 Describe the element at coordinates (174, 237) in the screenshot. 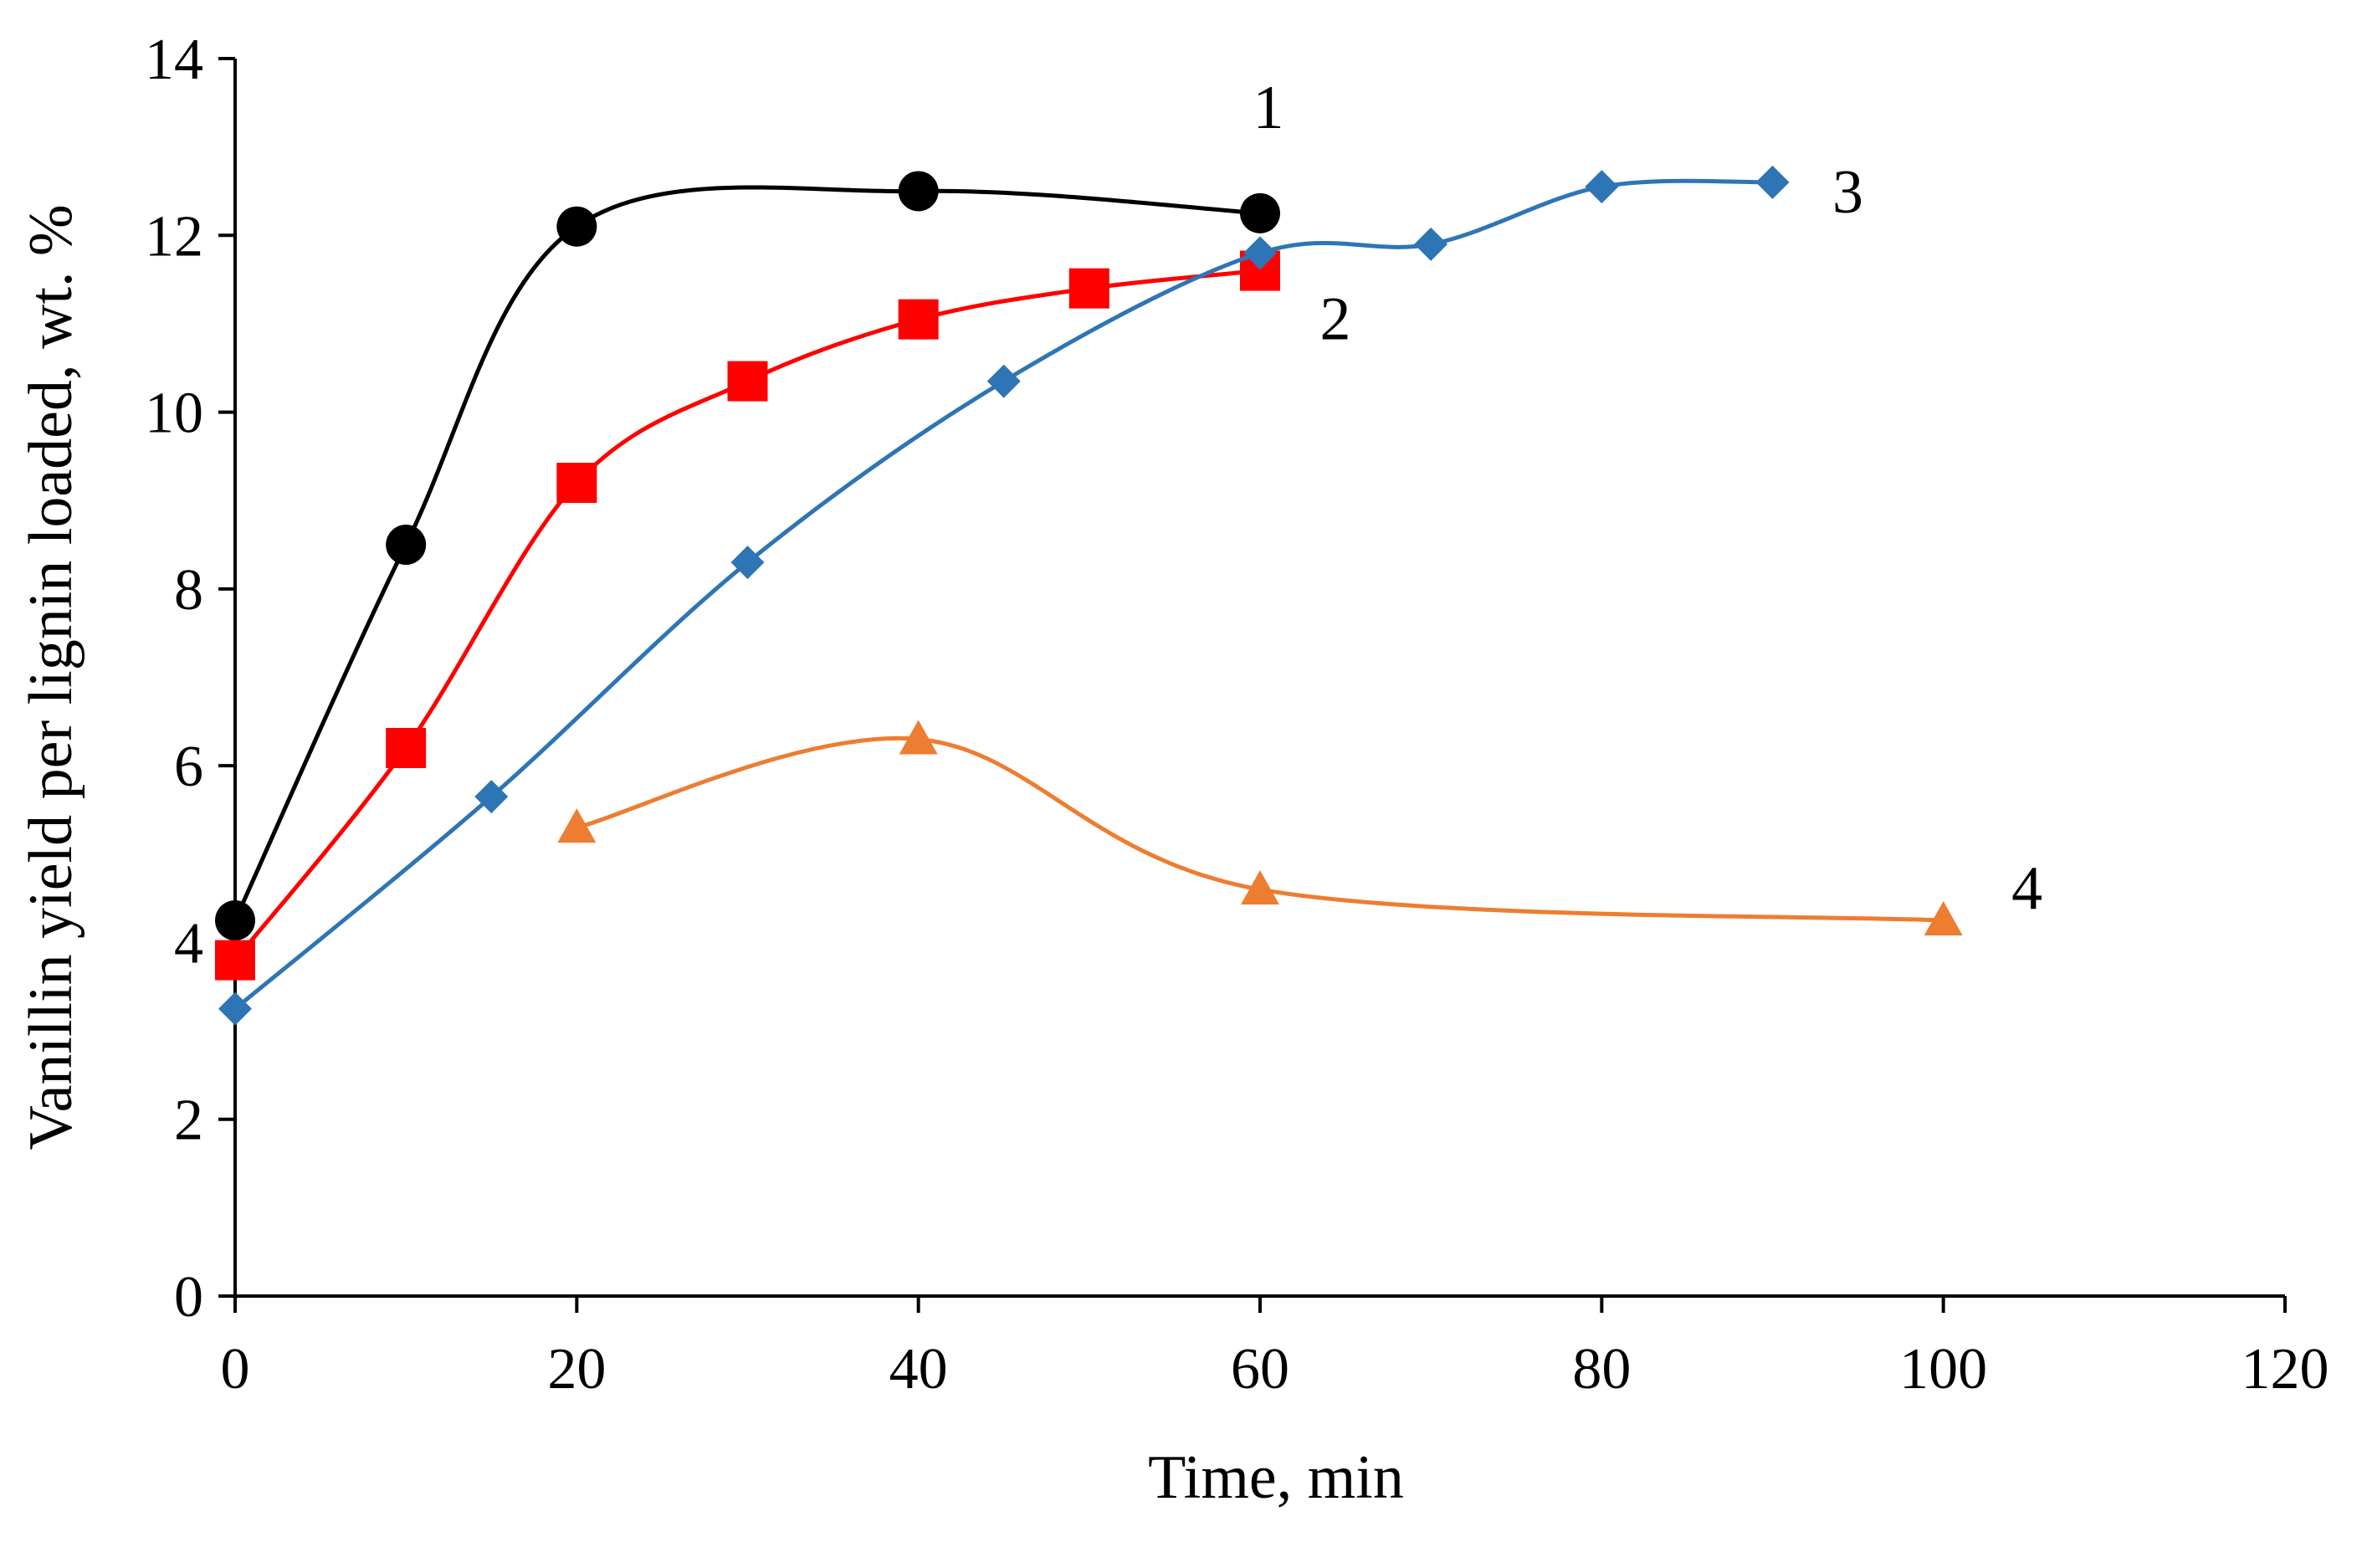

I see `y-tick-label: 12` at that location.